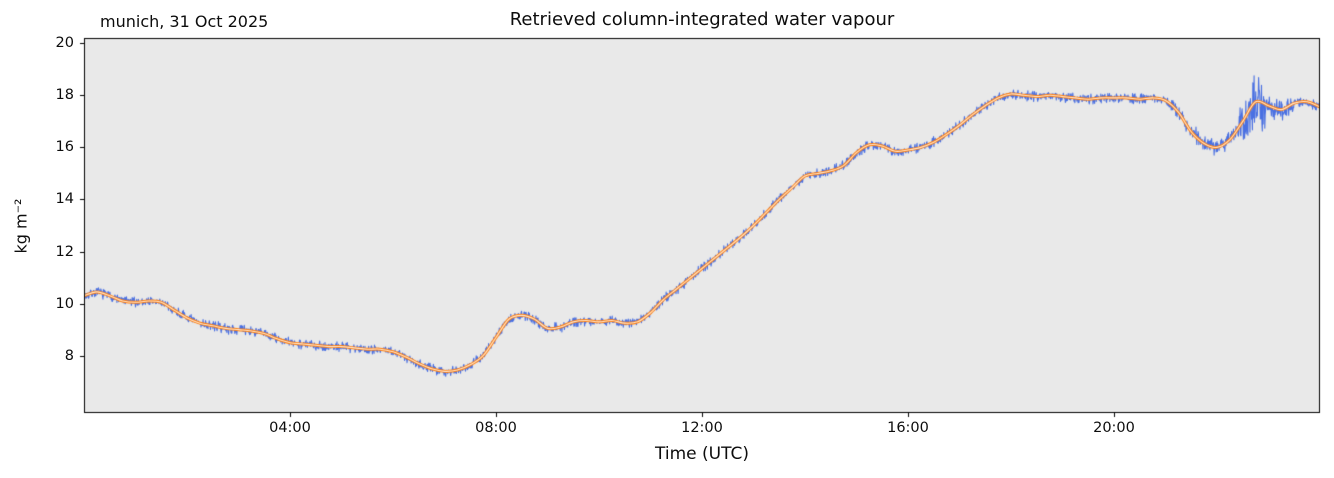 This screenshot has width=1334, height=478. What do you see at coordinates (1114, 428) in the screenshot?
I see `x-tick-label: 20:00` at bounding box center [1114, 428].